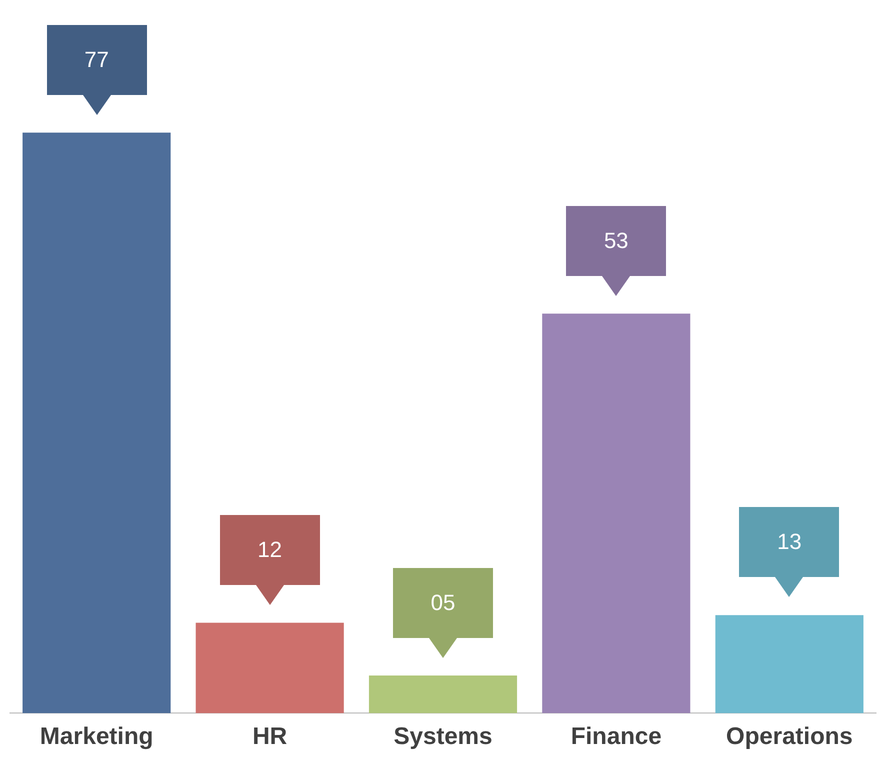 The image size is (886, 768). I want to click on x-tick-label: Systems, so click(443, 736).